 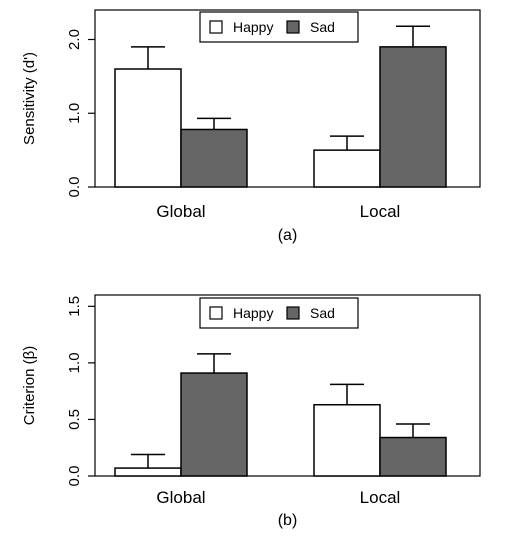 I want to click on y-tick-label: 0.5, so click(x=74, y=419).